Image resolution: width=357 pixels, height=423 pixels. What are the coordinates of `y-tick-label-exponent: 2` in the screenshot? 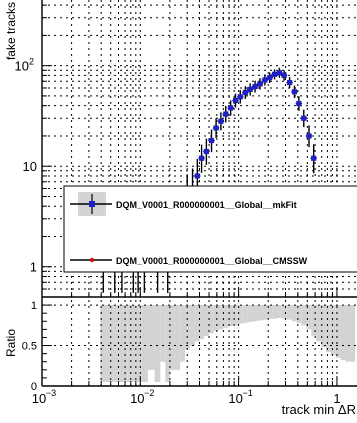 It's located at (31, 62).